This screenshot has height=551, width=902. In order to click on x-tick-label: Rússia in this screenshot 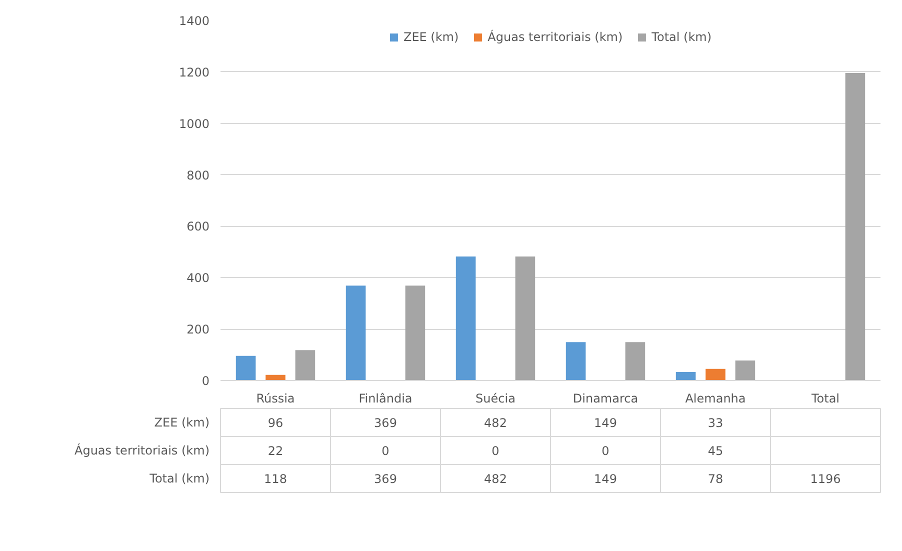, I will do `click(275, 399)`.